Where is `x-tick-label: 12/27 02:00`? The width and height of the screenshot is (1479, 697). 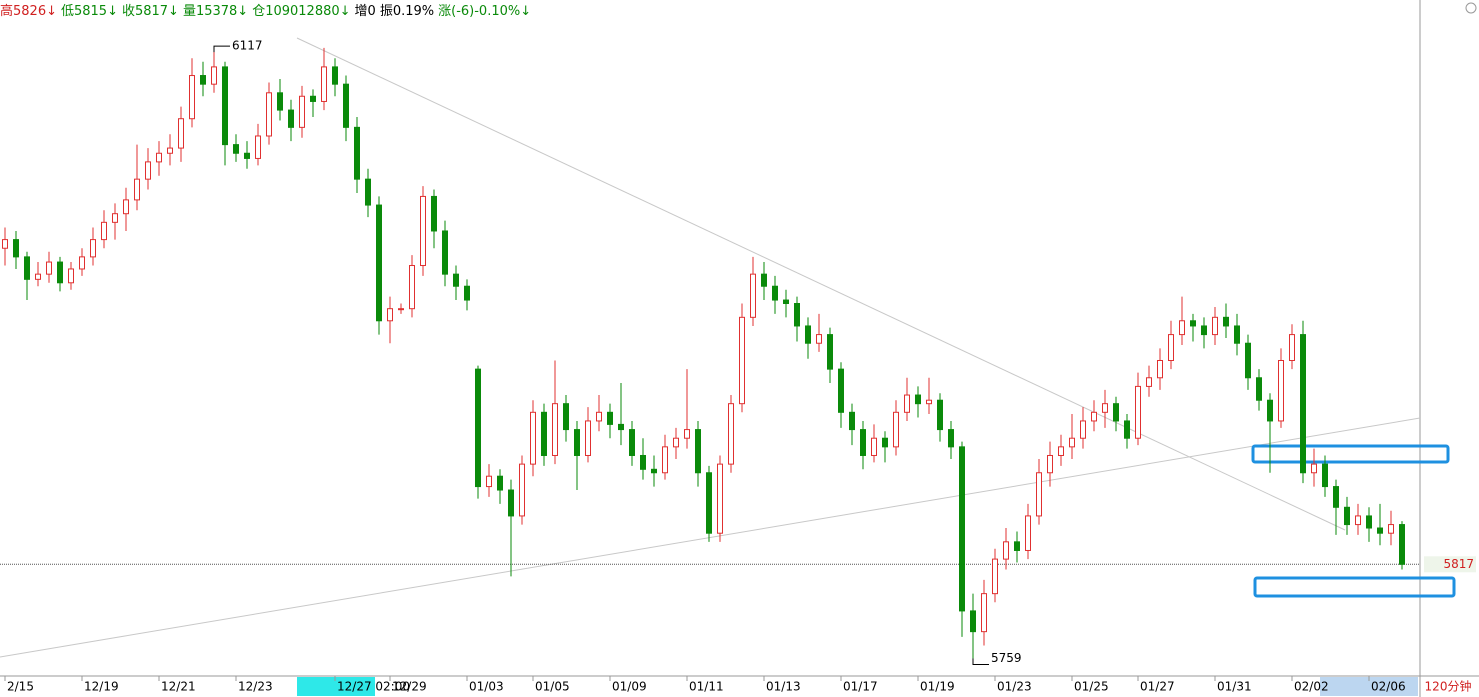
x-tick-label: 12/27 02:00 is located at coordinates (373, 687).